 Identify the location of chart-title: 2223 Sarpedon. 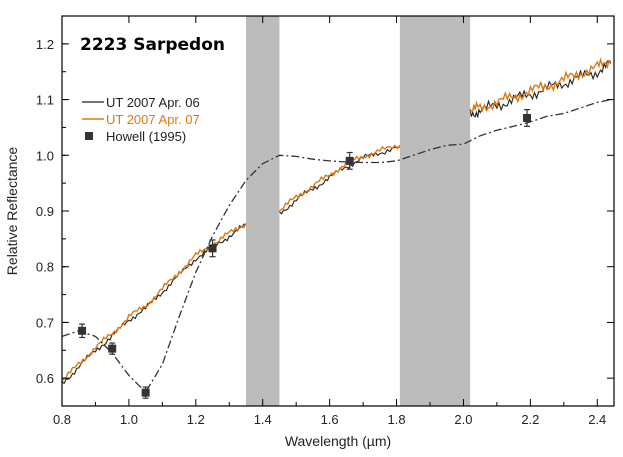
(152, 45).